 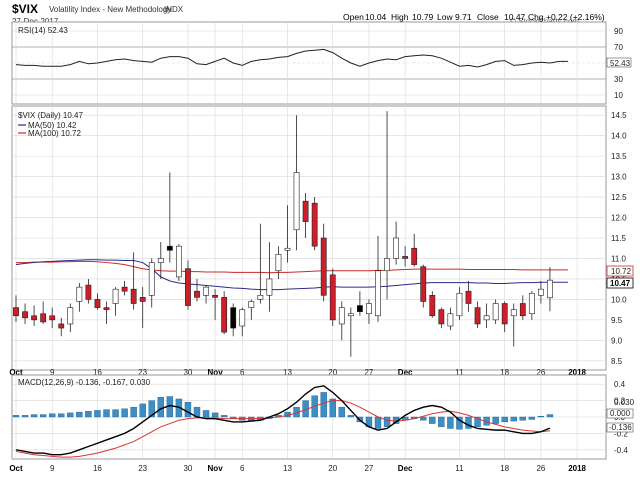 I want to click on price-tick-label: 10.0, so click(x=619, y=299).